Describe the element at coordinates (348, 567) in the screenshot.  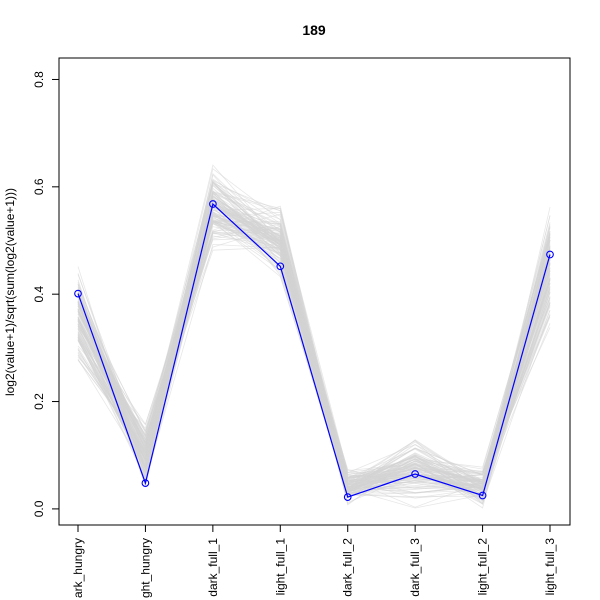
I see `x-tick-label: dark_full_2` at that location.